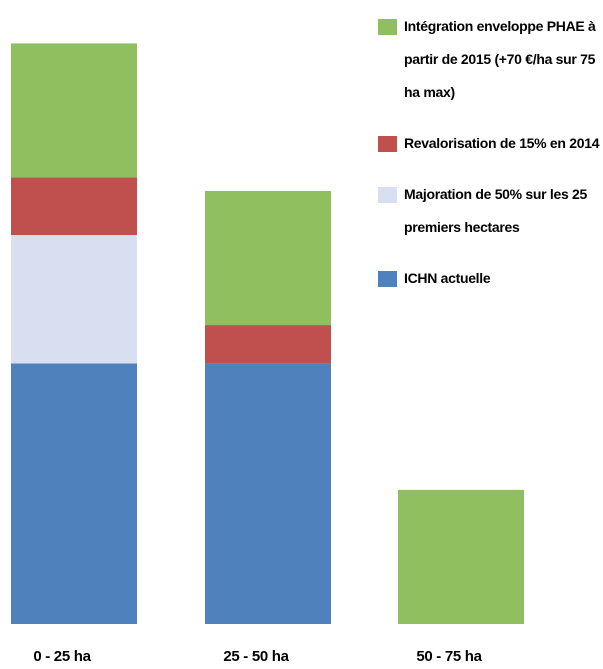  What do you see at coordinates (62, 656) in the screenshot?
I see `x-tick-label: 0 - 25 ha` at bounding box center [62, 656].